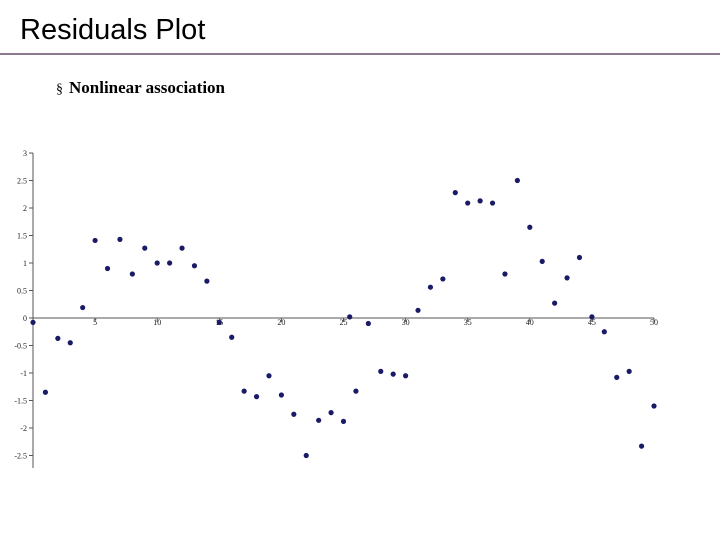 The height and width of the screenshot is (540, 720). What do you see at coordinates (20, 401) in the screenshot?
I see `y-tick-label: -1.5` at bounding box center [20, 401].